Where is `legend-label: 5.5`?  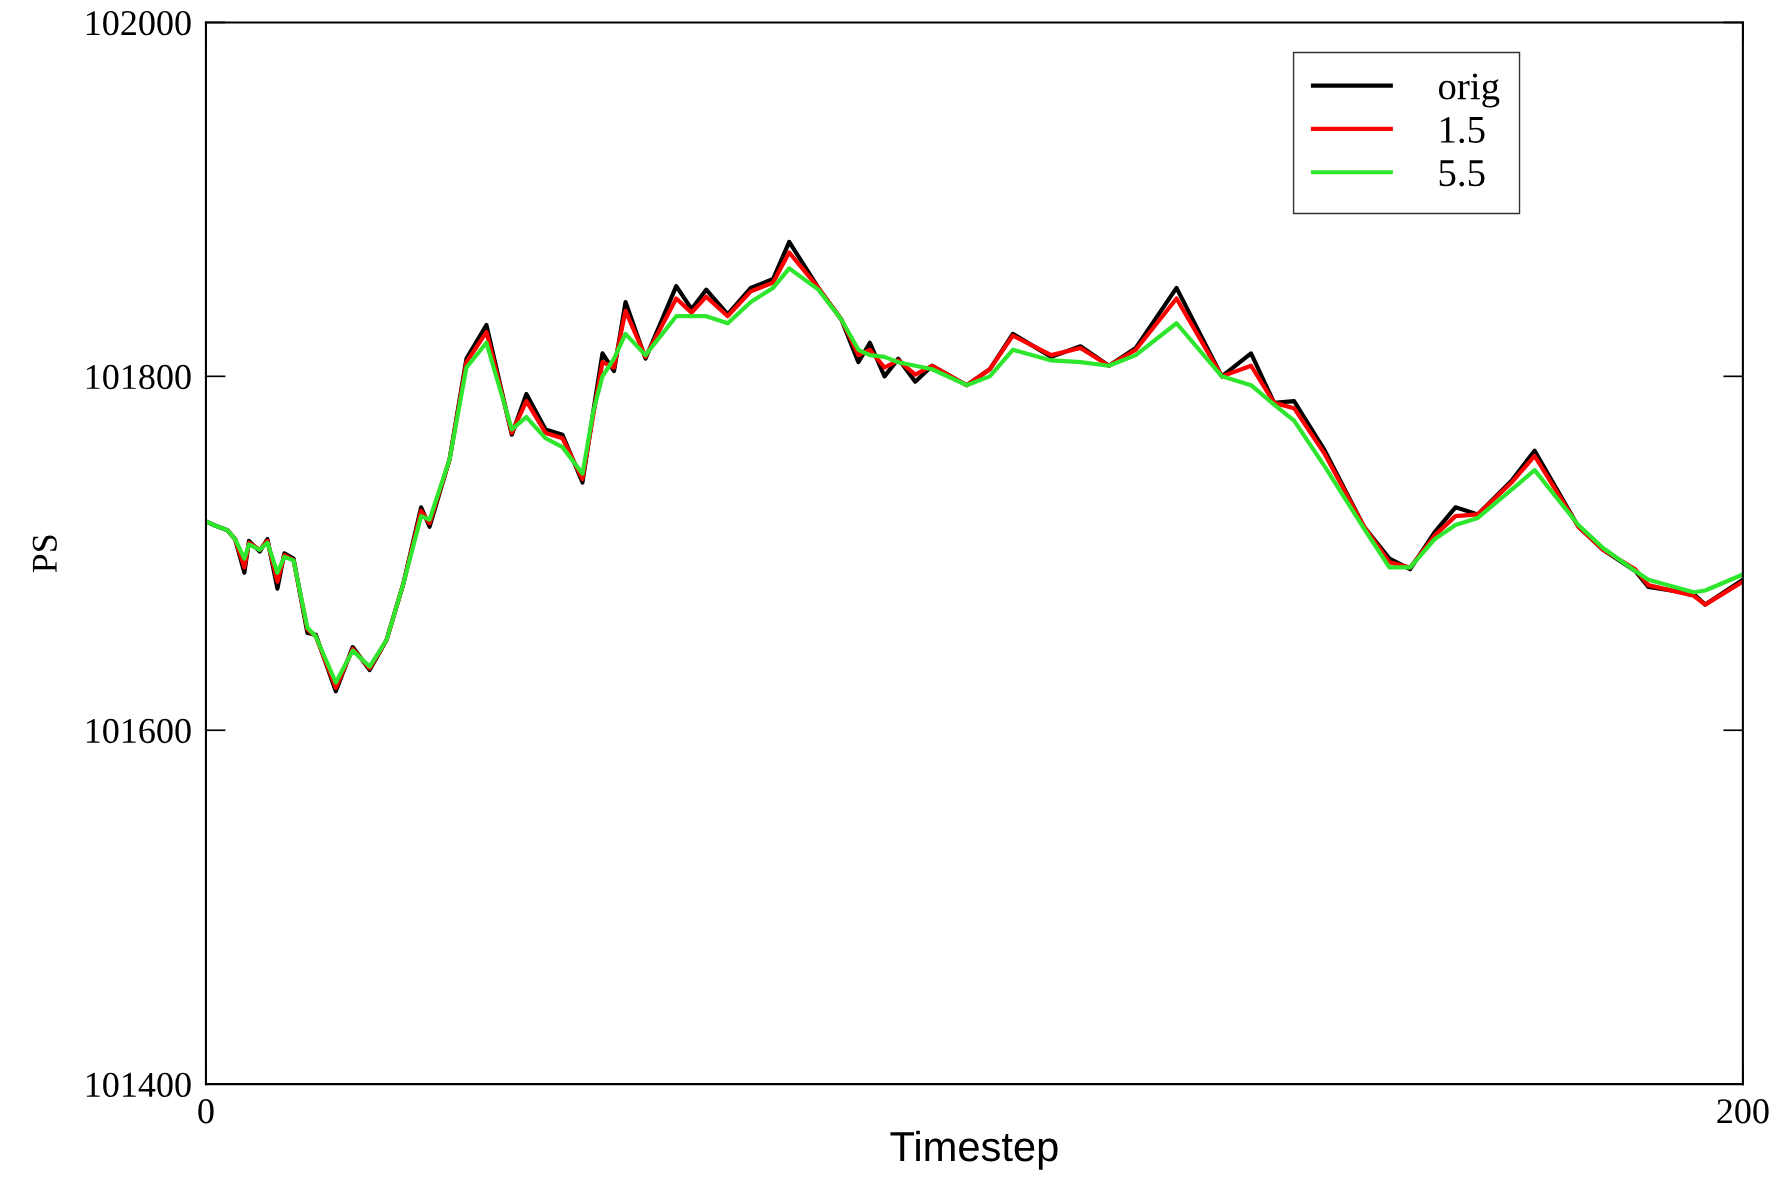
legend-label: 5.5 is located at coordinates (1462, 173).